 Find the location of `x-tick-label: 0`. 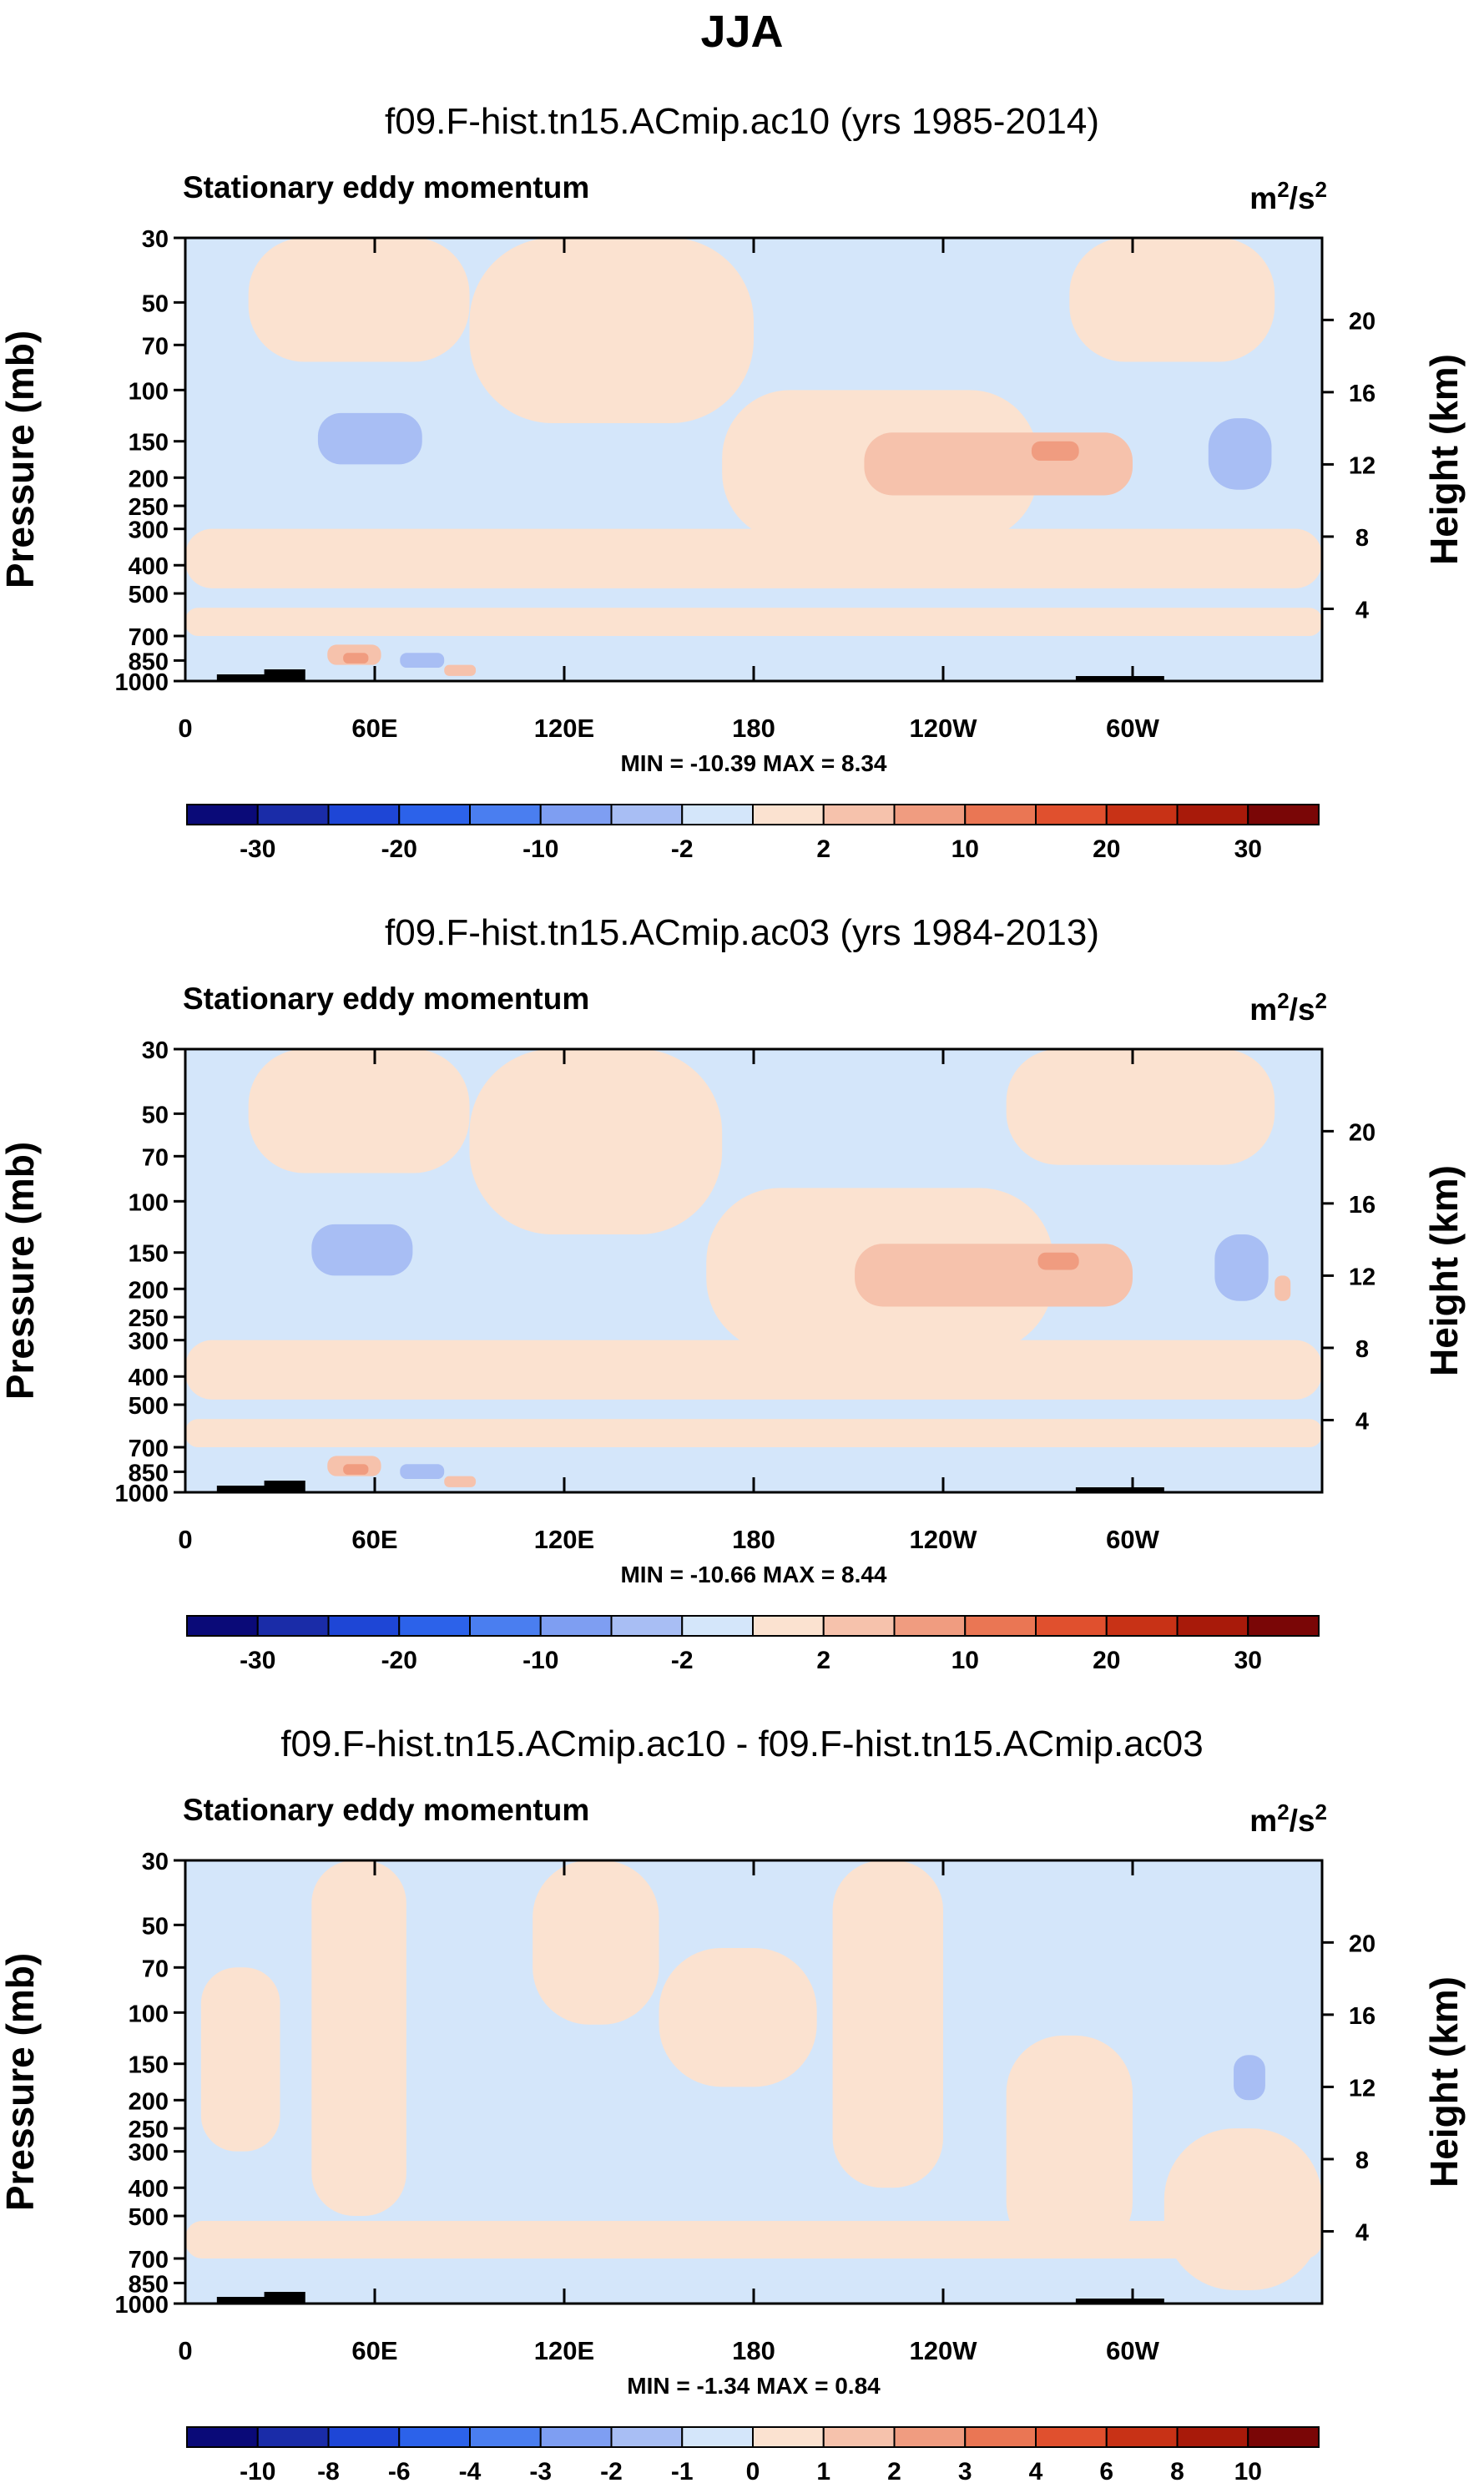

x-tick-label: 0 is located at coordinates (185, 2350).